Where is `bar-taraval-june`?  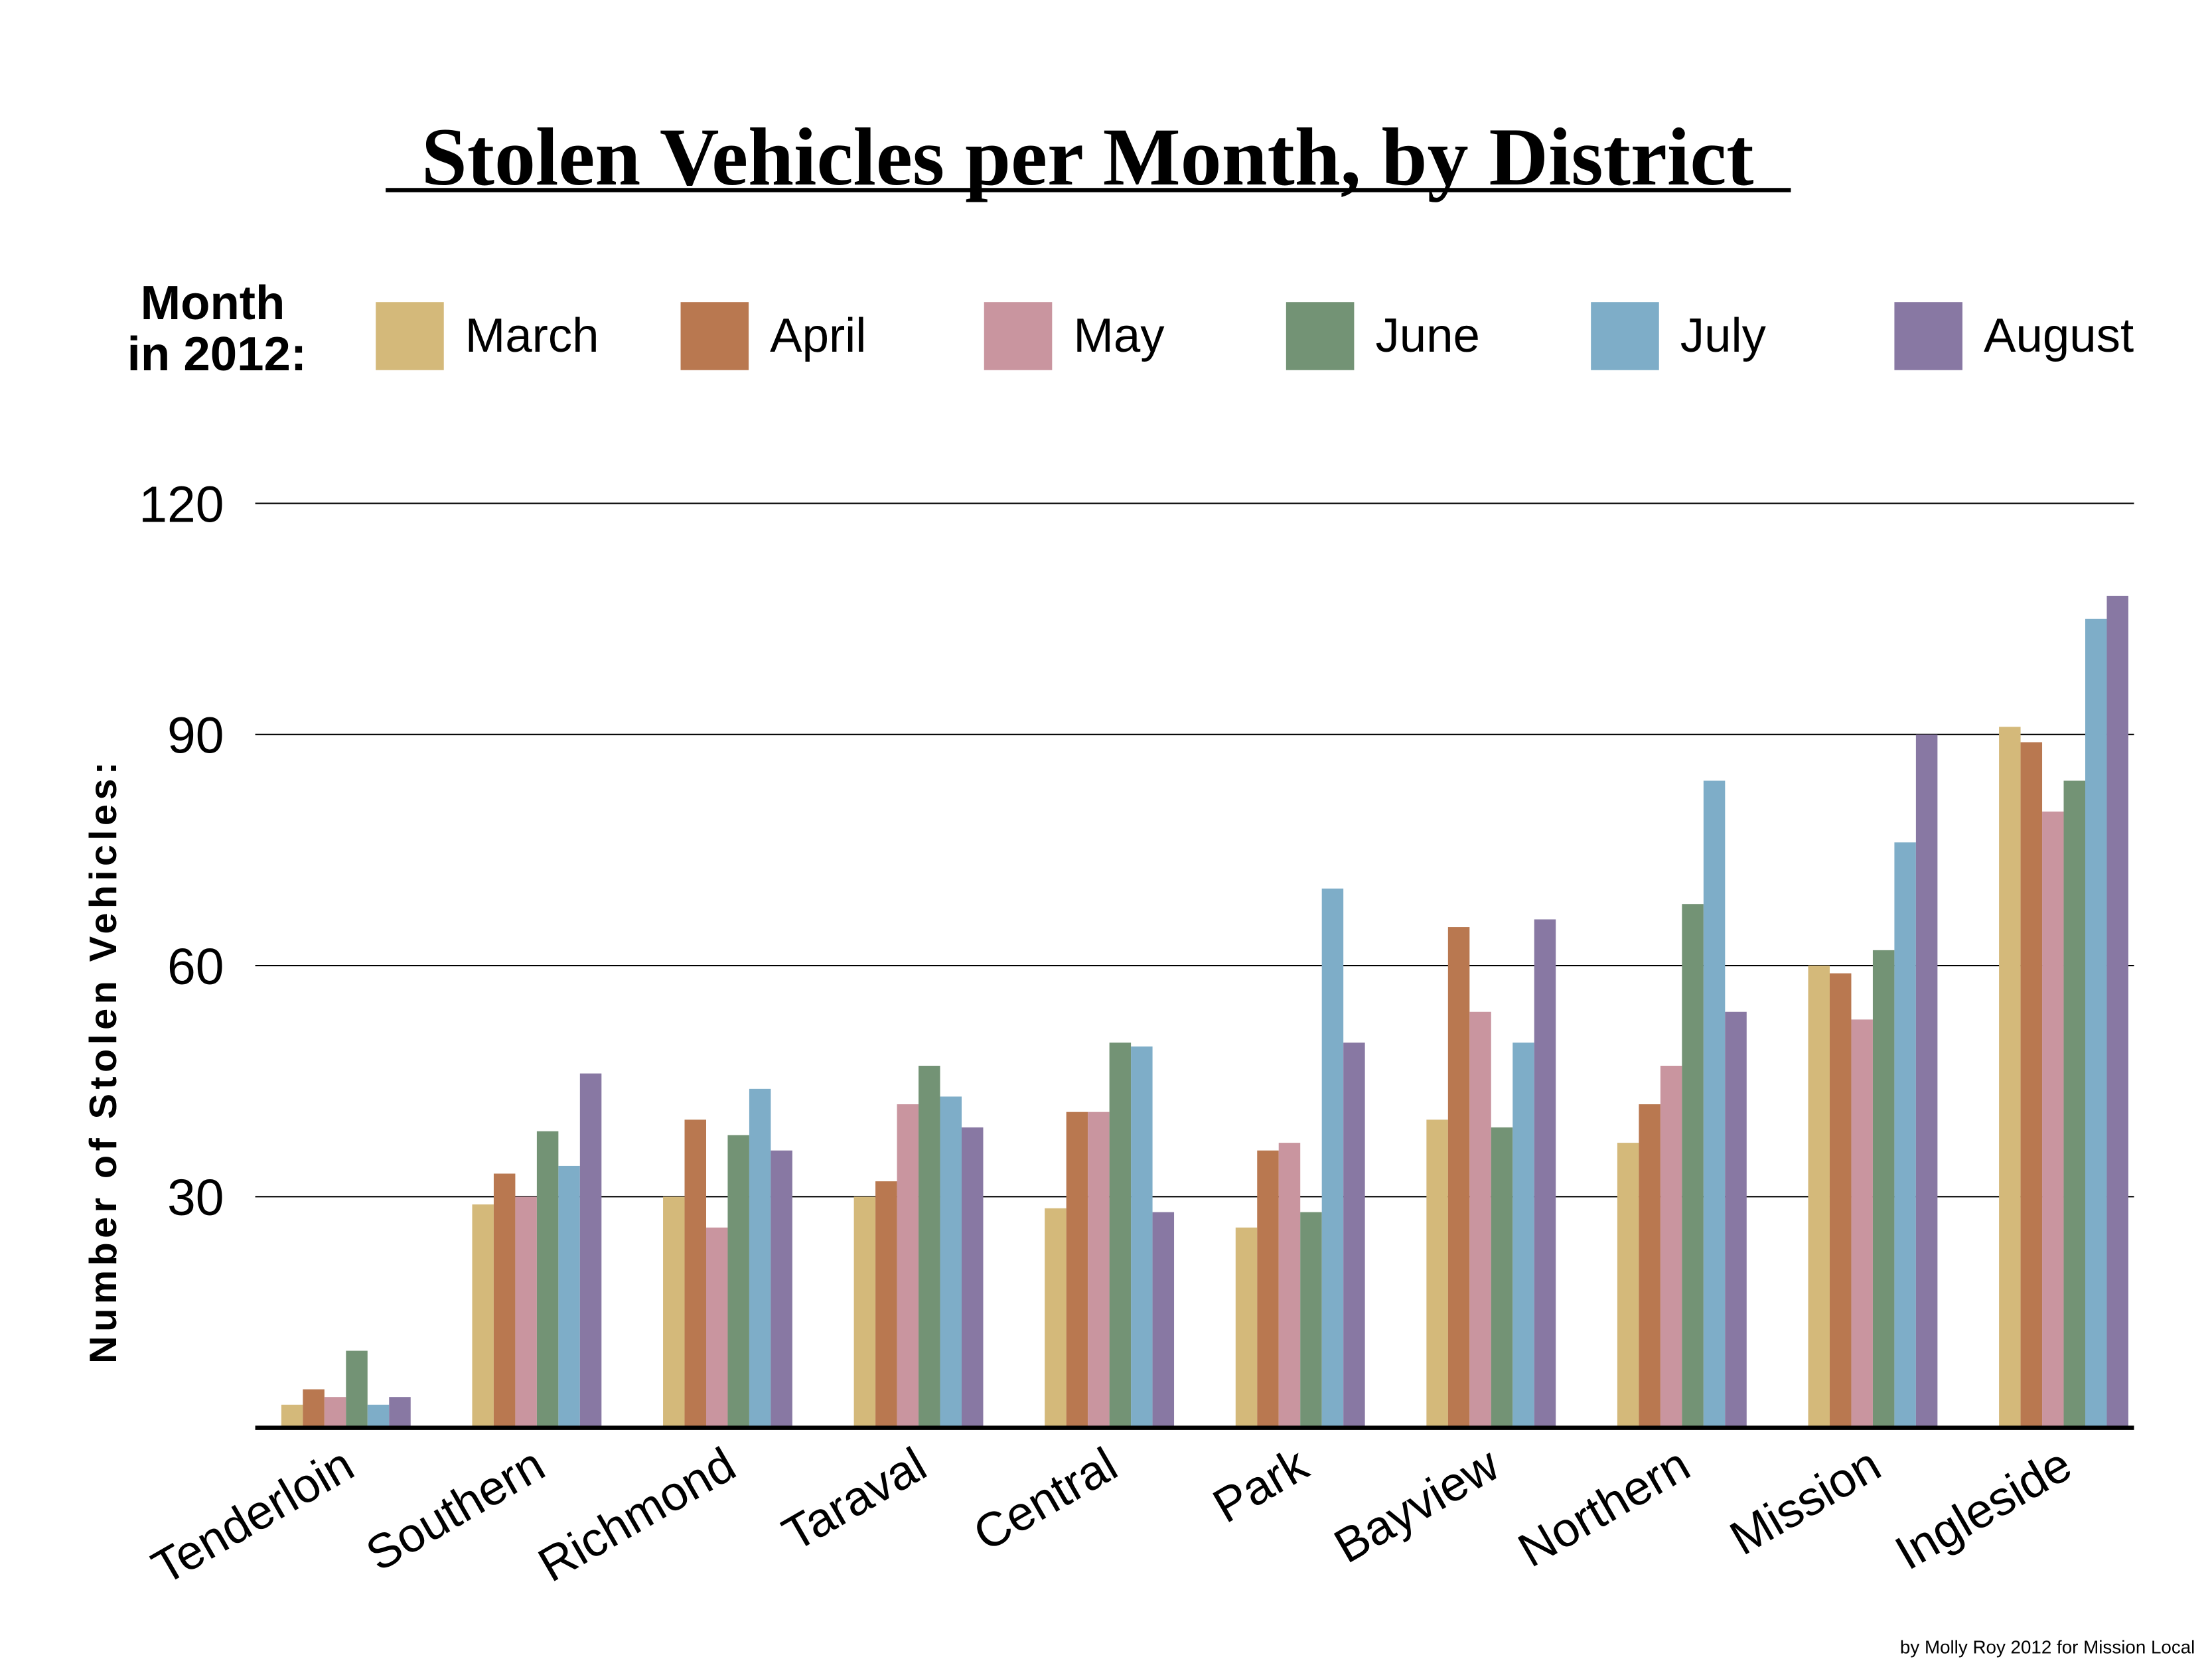
bar-taraval-june is located at coordinates (930, 1247).